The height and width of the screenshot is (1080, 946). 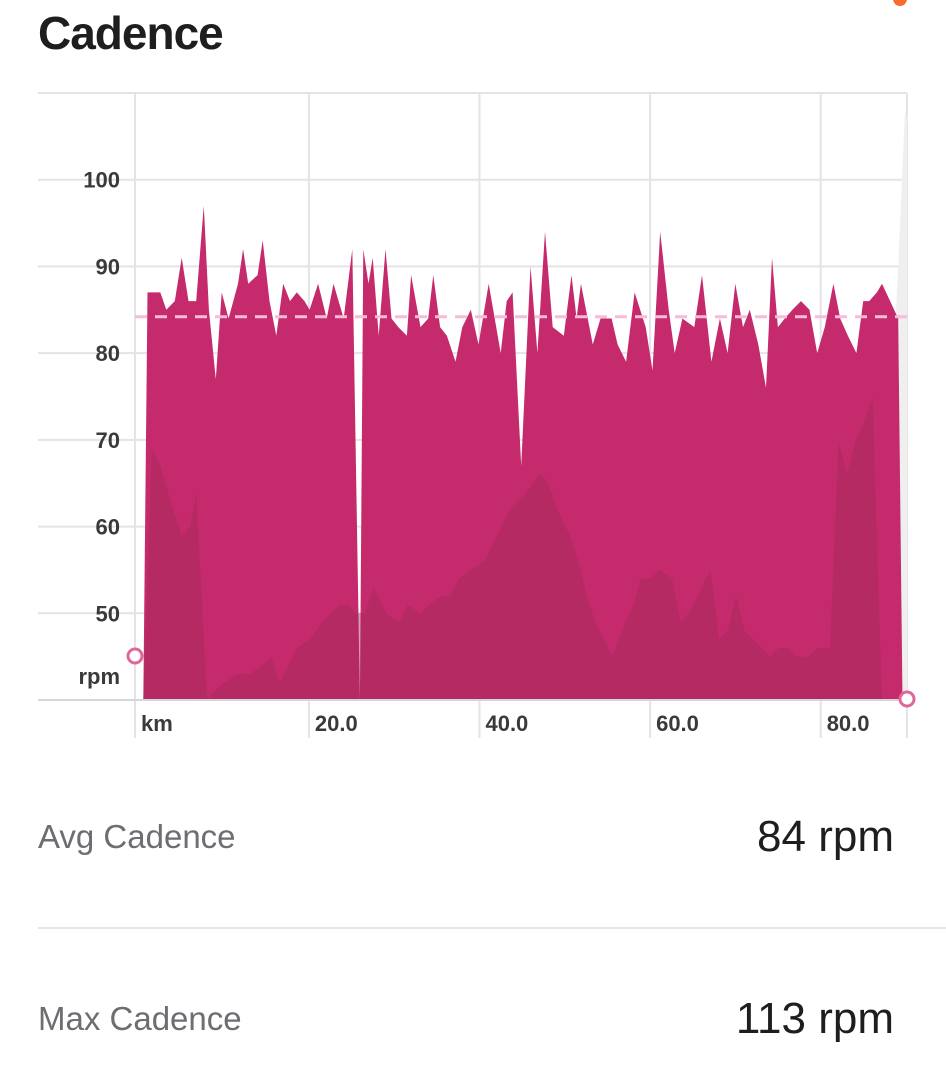 I want to click on y-tick-label: 80, so click(x=108, y=353).